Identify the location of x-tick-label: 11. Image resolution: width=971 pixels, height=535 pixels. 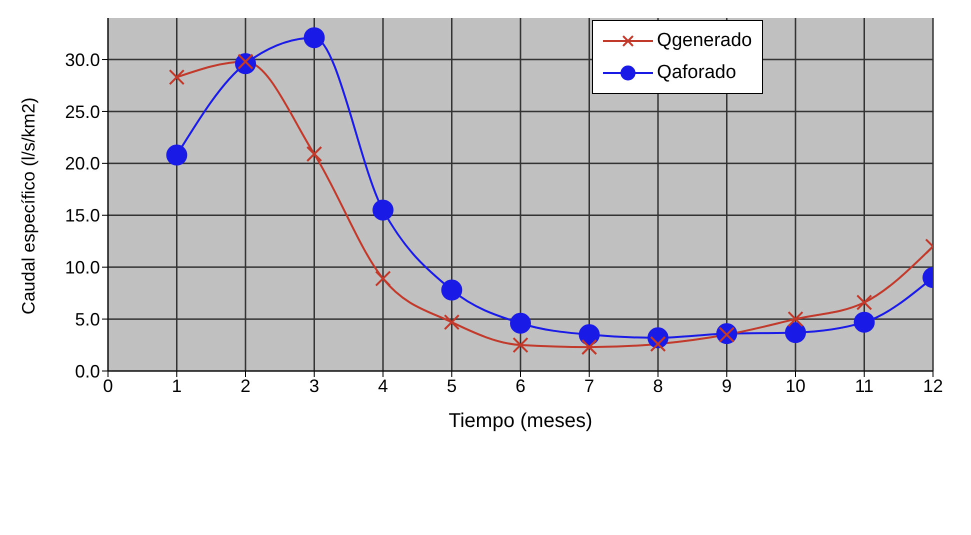
(864, 386).